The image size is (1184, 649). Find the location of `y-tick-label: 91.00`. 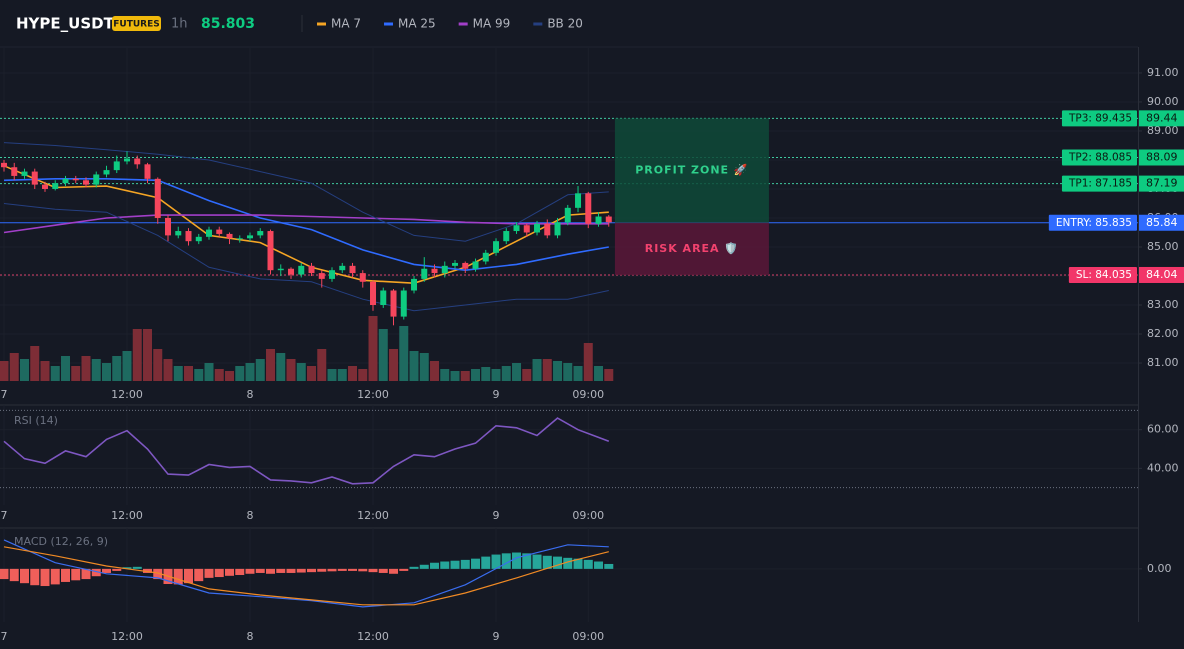

y-tick-label: 91.00 is located at coordinates (1163, 72).